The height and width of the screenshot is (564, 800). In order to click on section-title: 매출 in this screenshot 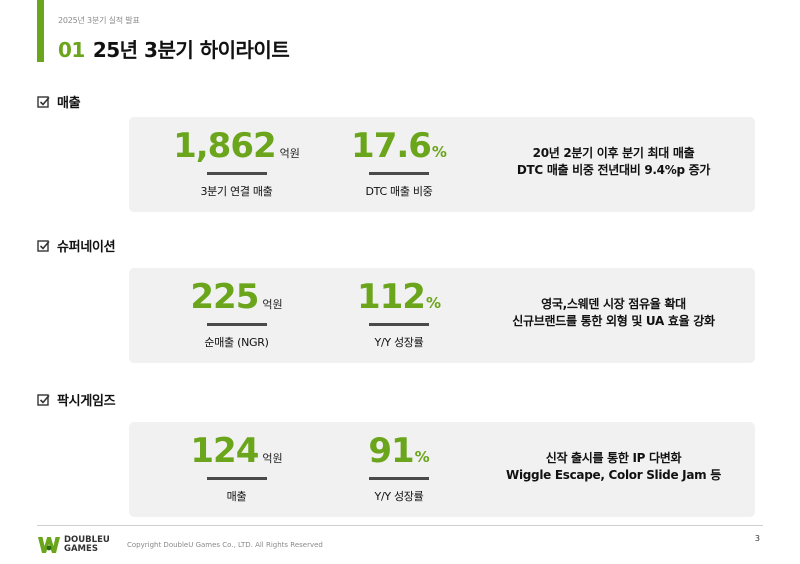, I will do `click(69, 103)`.